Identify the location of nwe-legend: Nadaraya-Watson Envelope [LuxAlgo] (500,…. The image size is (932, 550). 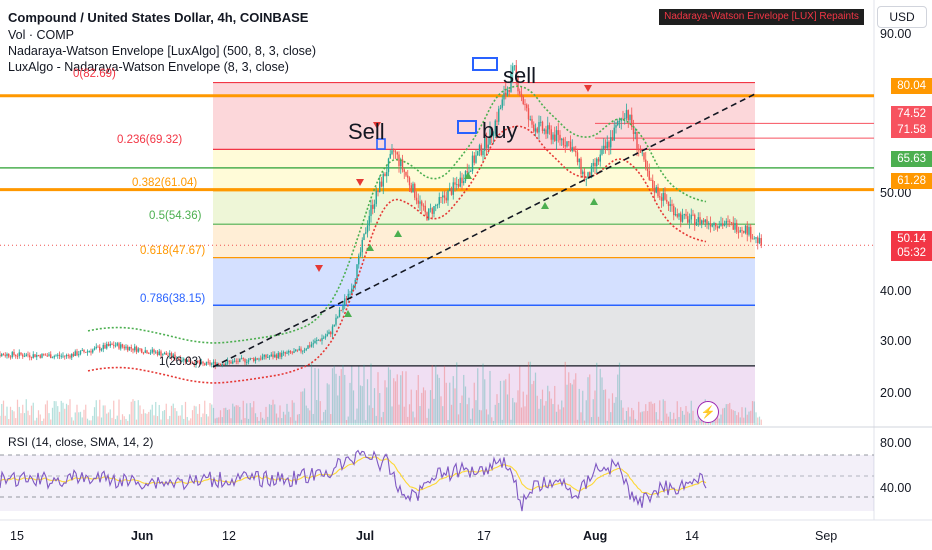
(162, 51).